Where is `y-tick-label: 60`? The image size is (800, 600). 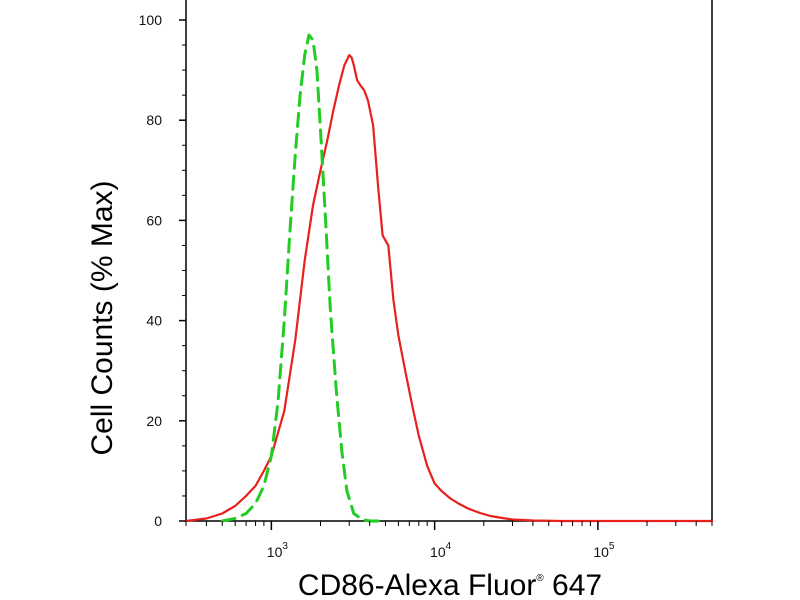
y-tick-label: 60 is located at coordinates (154, 220).